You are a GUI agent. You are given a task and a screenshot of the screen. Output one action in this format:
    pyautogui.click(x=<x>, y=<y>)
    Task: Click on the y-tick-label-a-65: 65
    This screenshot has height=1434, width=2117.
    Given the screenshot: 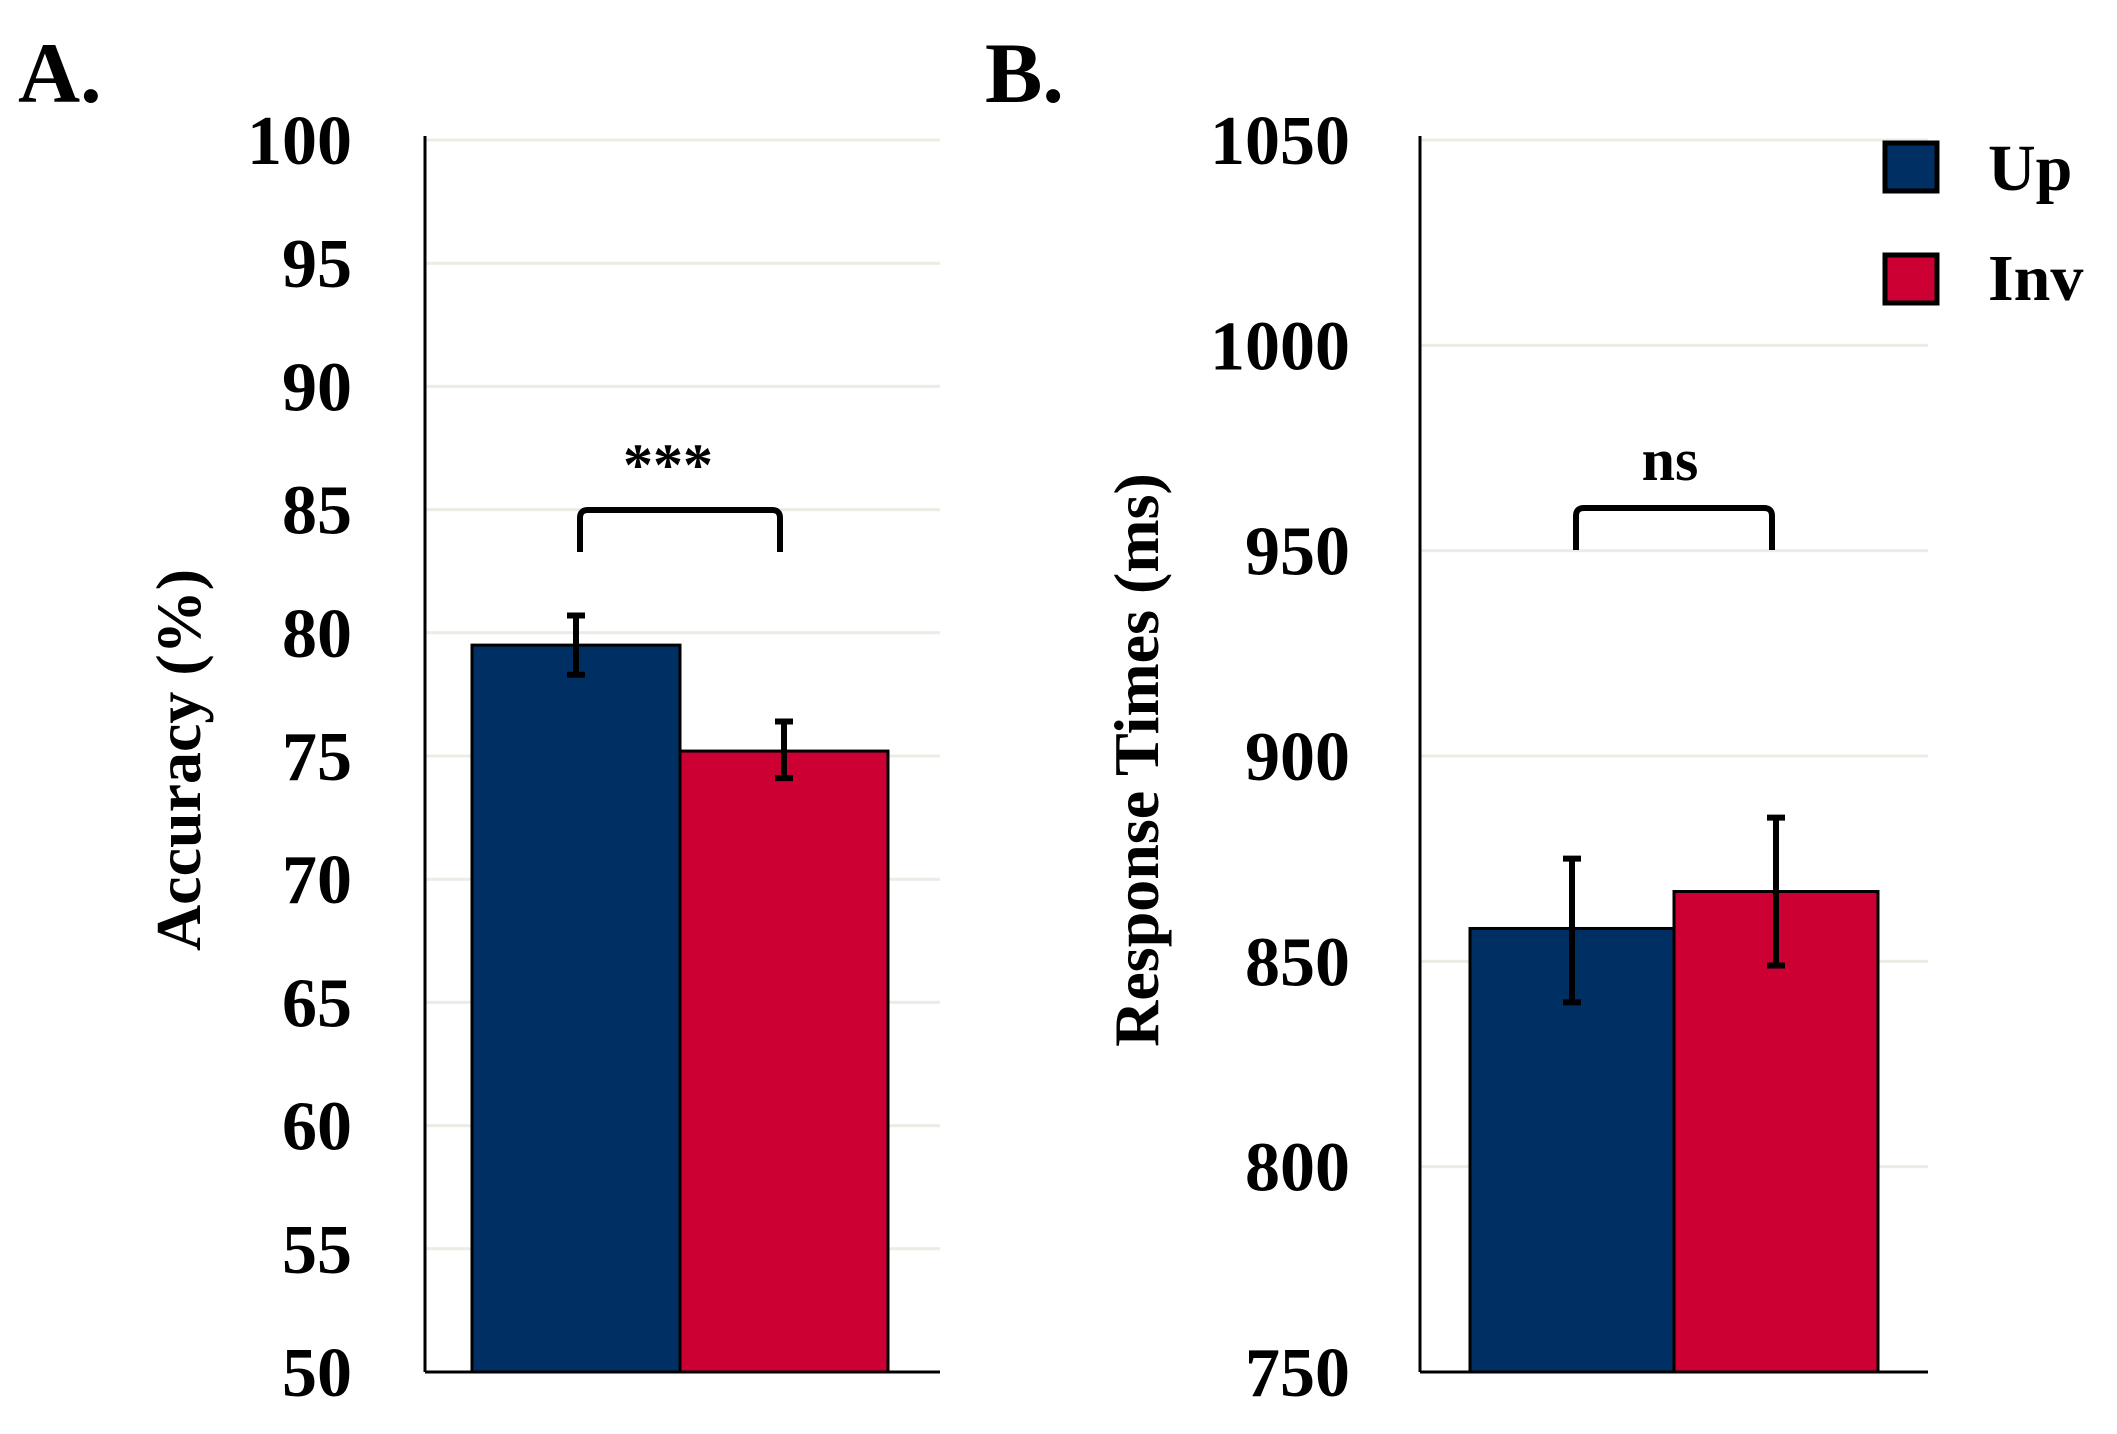 What is the action you would take?
    pyautogui.click(x=317, y=1003)
    